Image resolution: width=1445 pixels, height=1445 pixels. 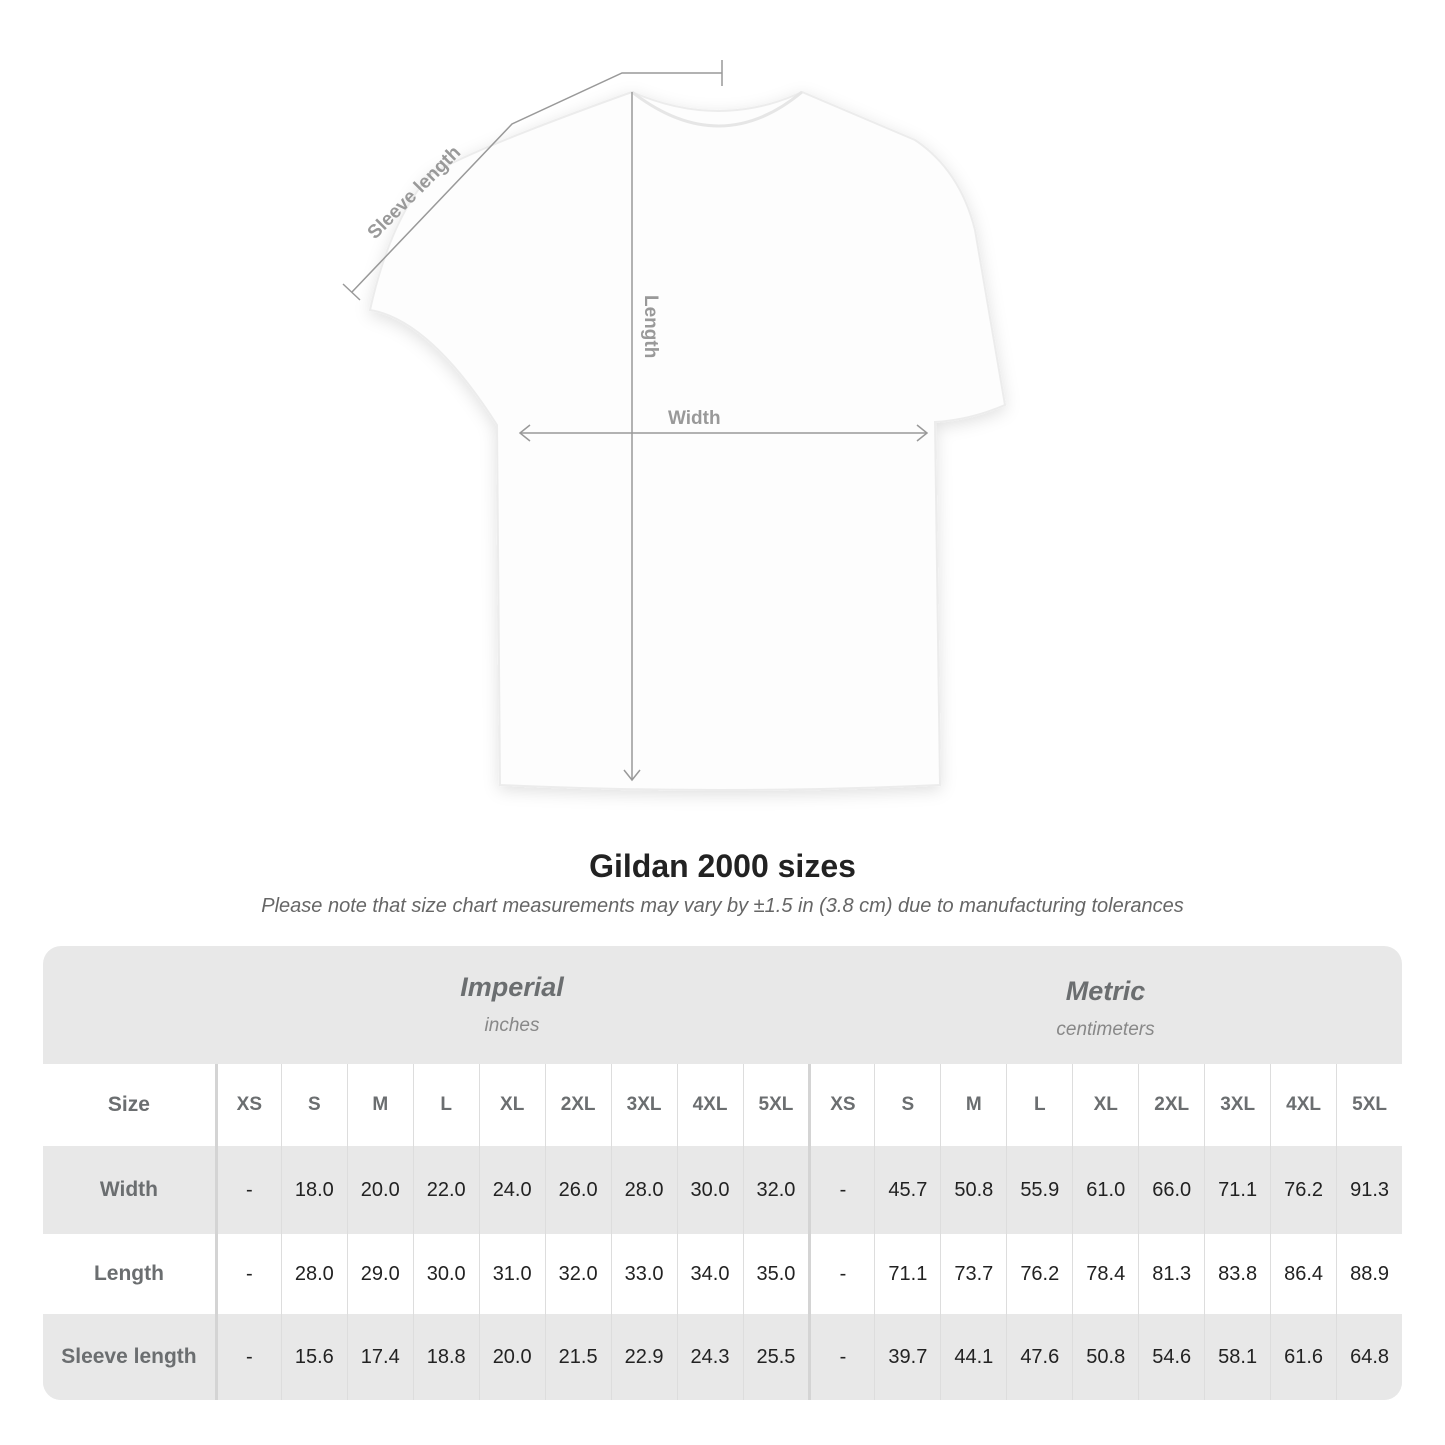 I want to click on metric-value-cell: 47.6, so click(x=1039, y=1357).